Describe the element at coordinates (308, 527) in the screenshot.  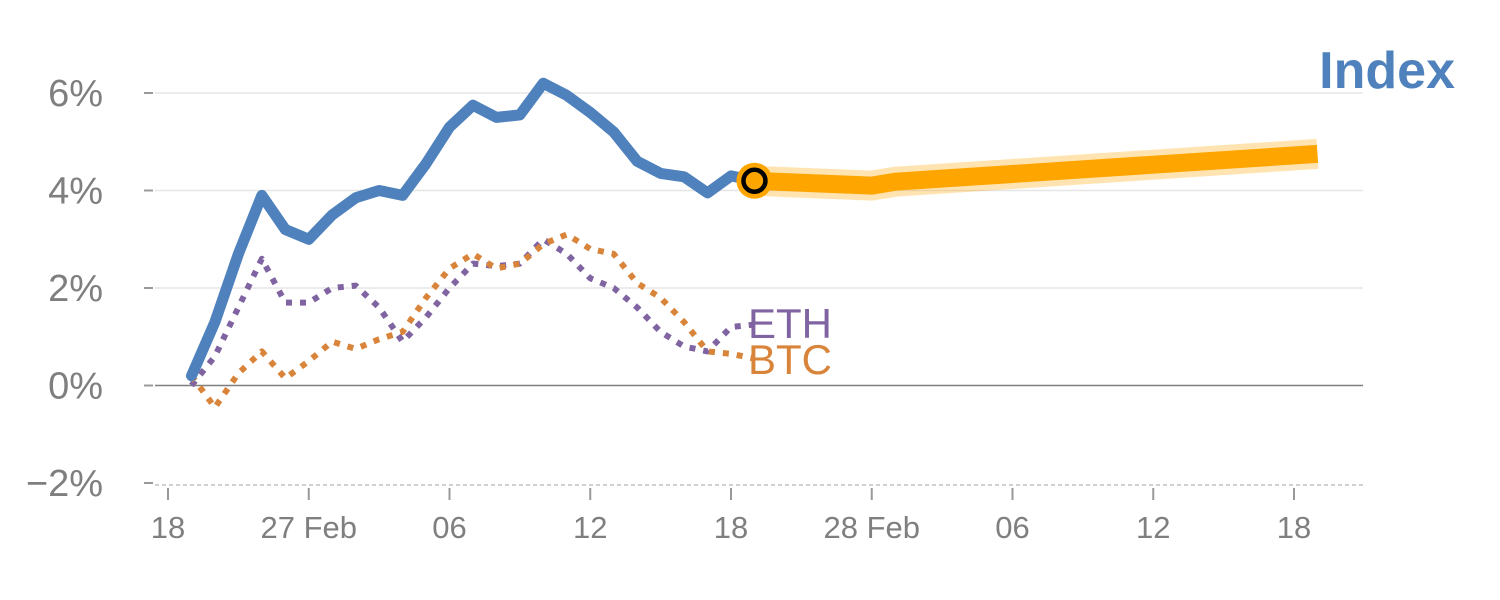
I see `x-tick-label: 27 Feb` at that location.